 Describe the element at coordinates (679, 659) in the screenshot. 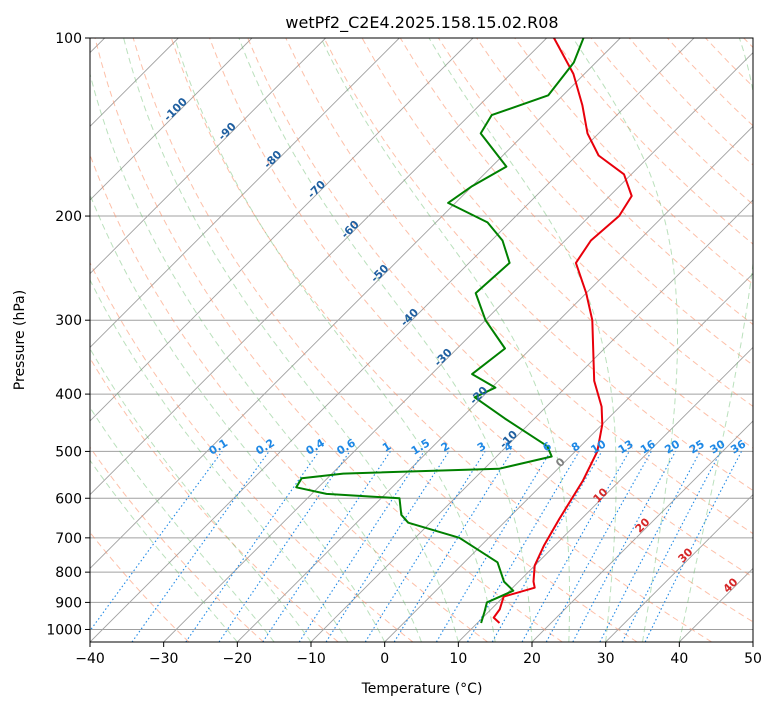

I see `x-tick-label: 40` at that location.